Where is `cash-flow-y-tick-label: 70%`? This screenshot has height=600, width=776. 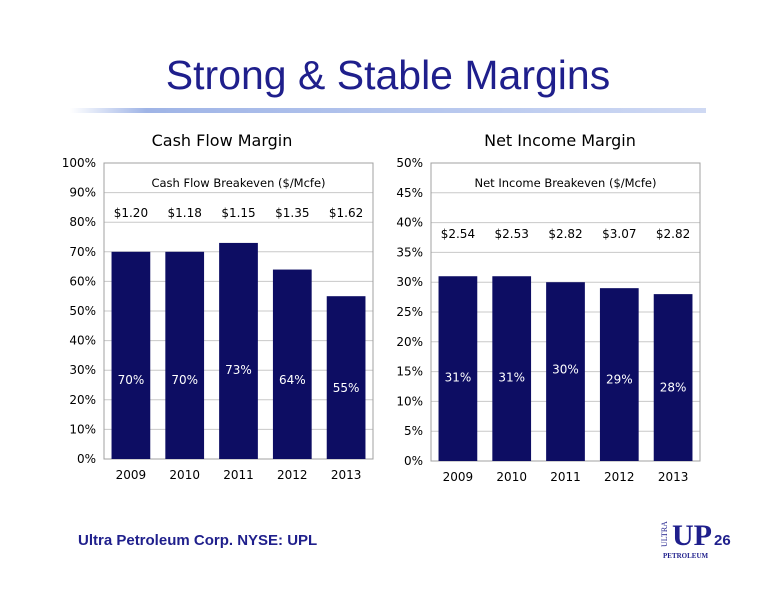 cash-flow-y-tick-label: 70% is located at coordinates (82, 252).